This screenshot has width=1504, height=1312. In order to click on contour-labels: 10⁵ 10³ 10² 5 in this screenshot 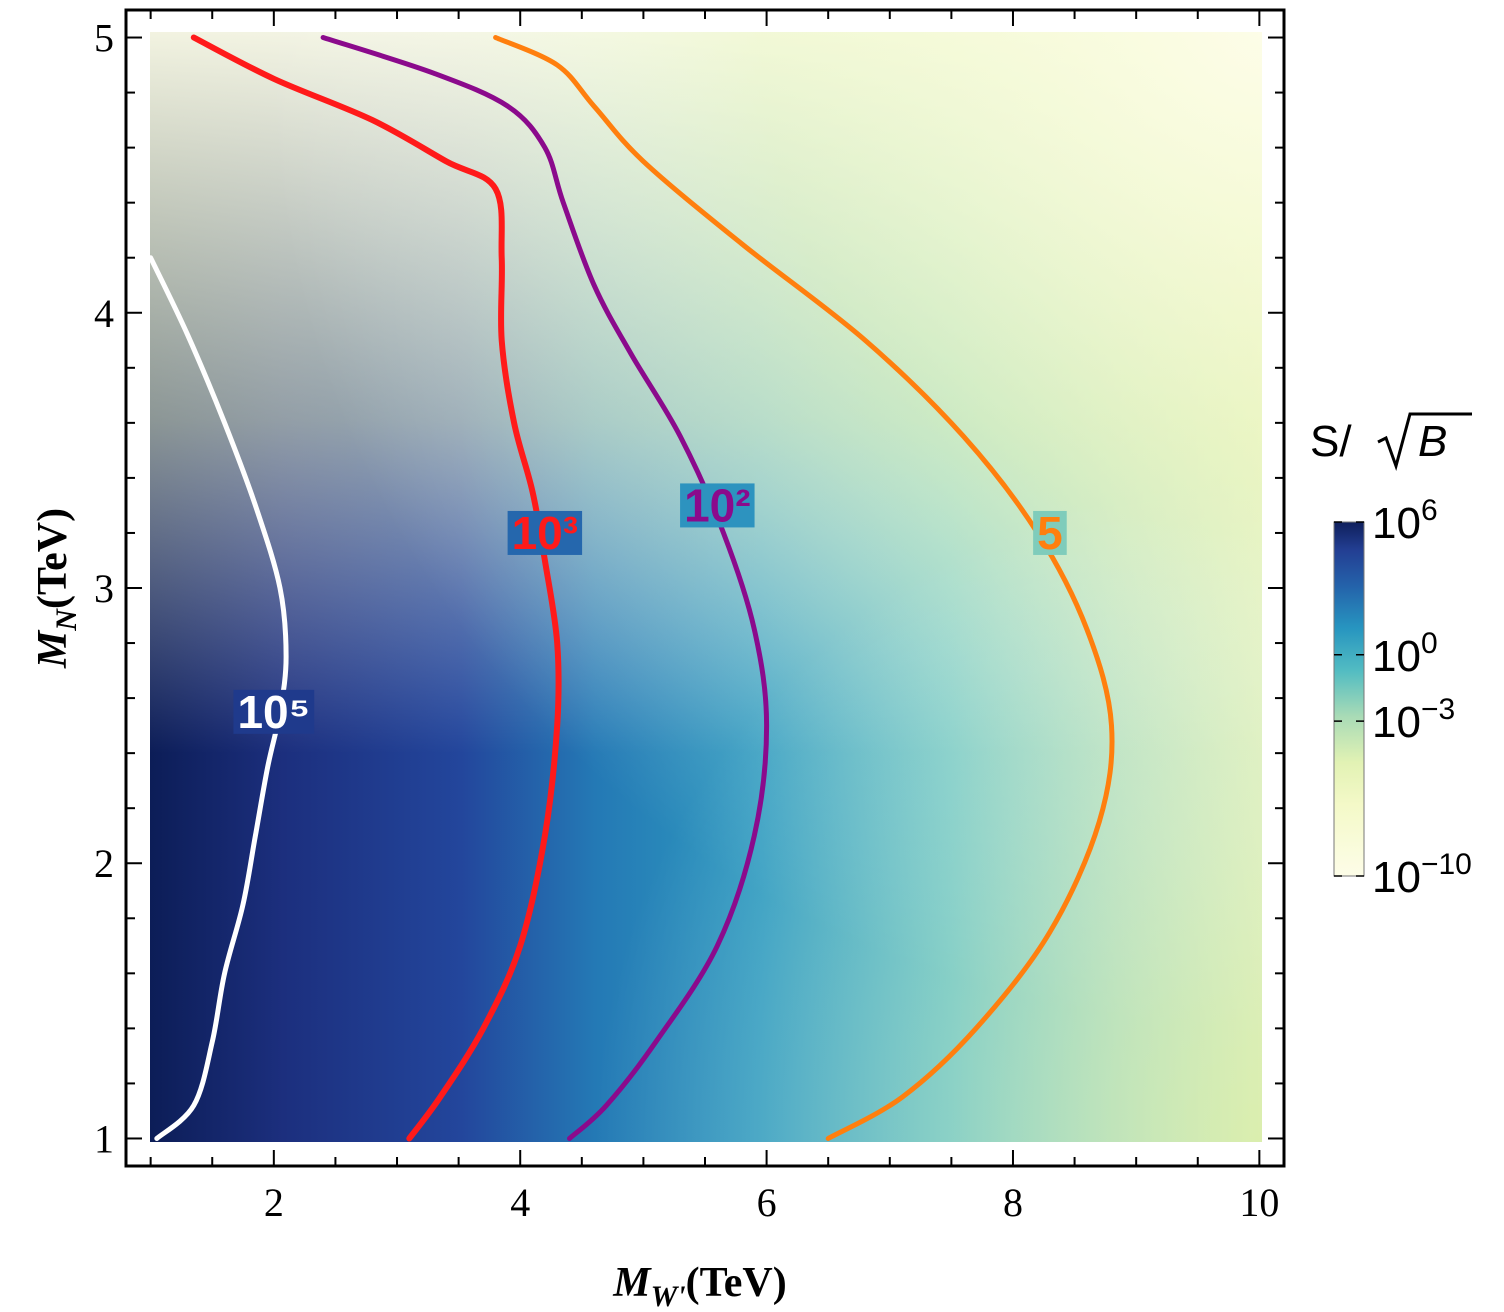, I will do `click(650, 608)`.